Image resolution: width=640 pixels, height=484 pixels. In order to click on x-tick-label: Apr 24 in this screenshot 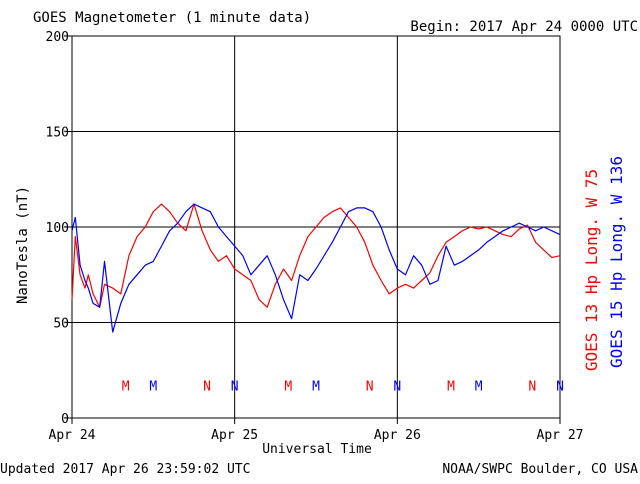, I will do `click(72, 435)`.